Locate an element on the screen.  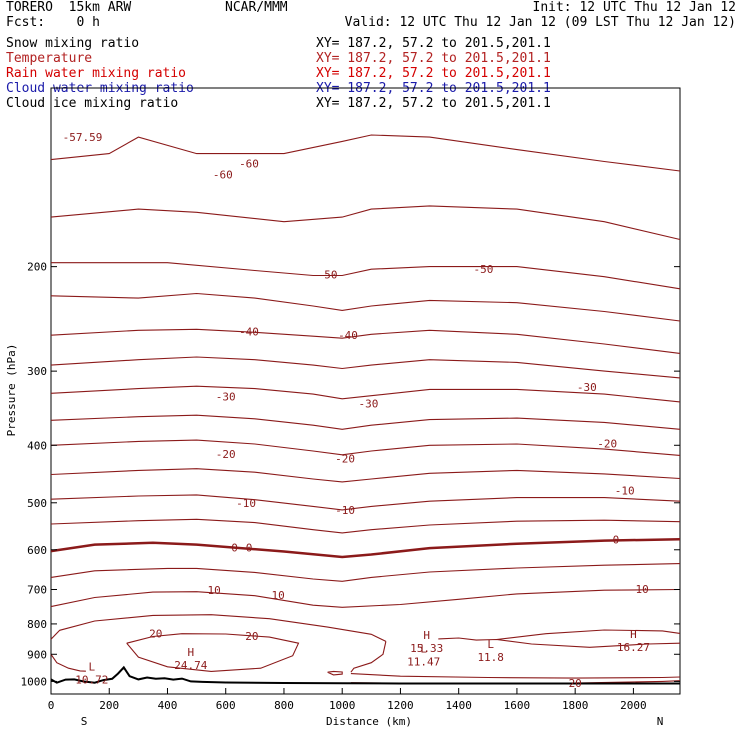
field-temperature-xy: XY= 187.2, 57.2 to 201.5,201.1 is located at coordinates (433, 58).